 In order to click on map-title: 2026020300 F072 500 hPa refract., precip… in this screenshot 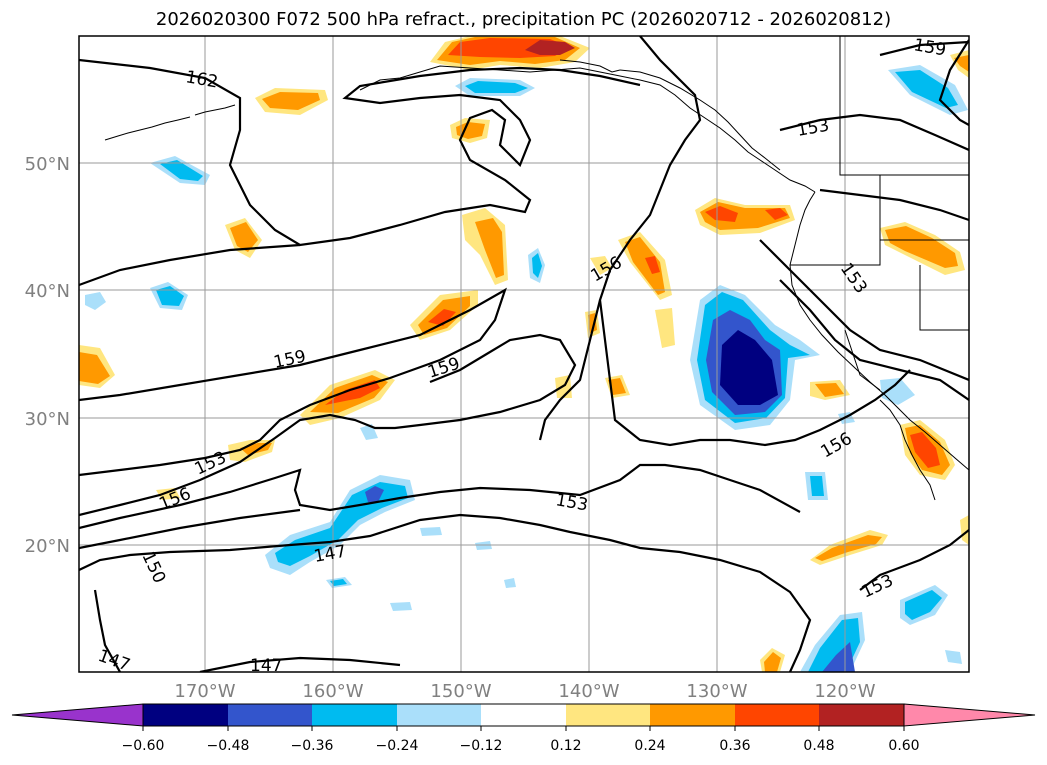, I will do `click(523, 19)`.